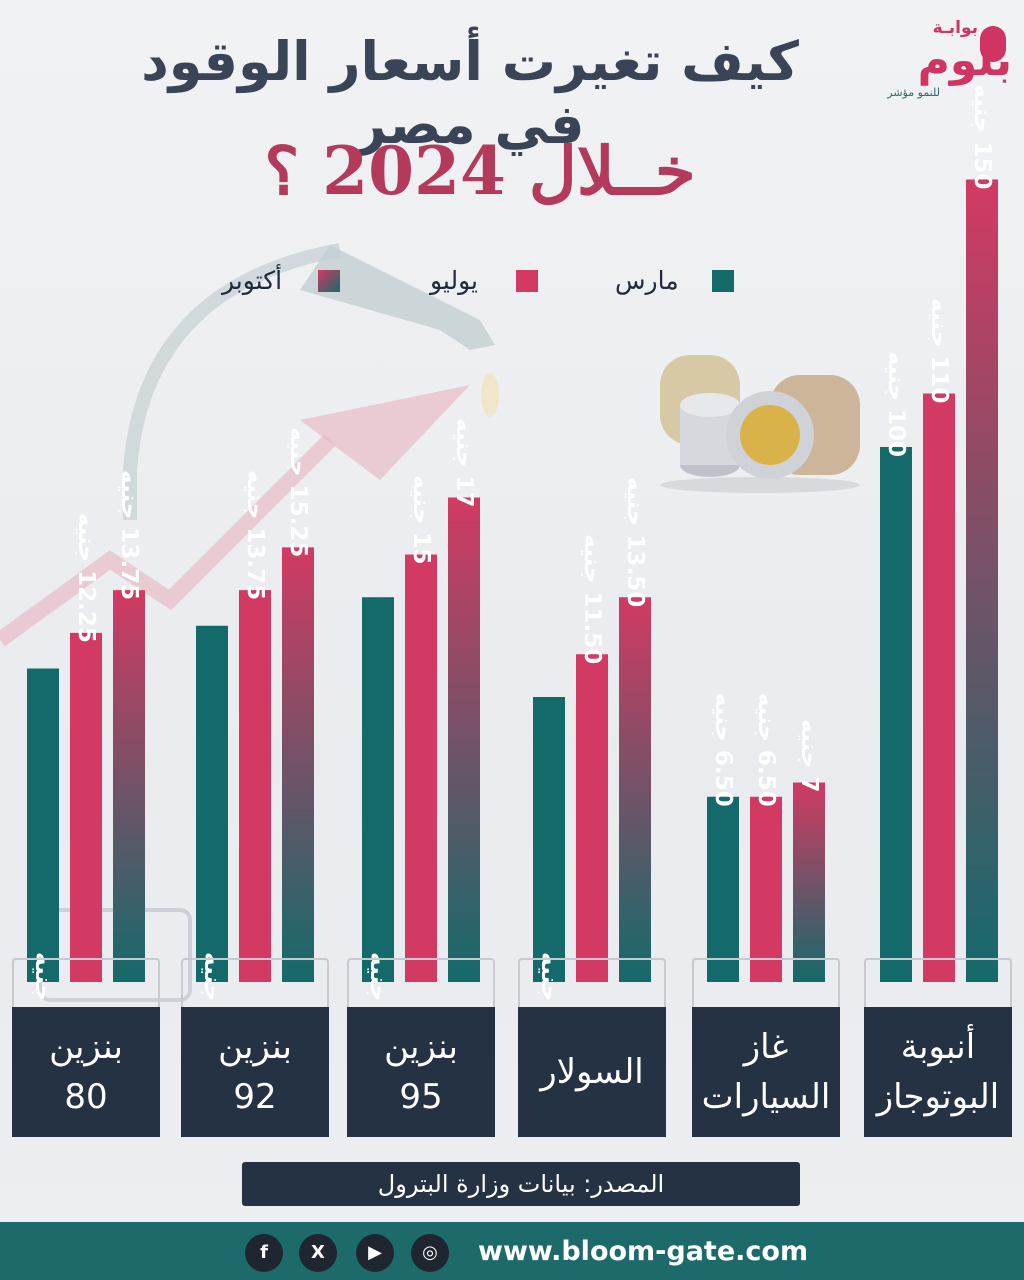 This screenshot has width=1024, height=1280. What do you see at coordinates (470, 93) in the screenshot?
I see `page-title: كيف تغيرت أسعار الوقود في مصر` at bounding box center [470, 93].